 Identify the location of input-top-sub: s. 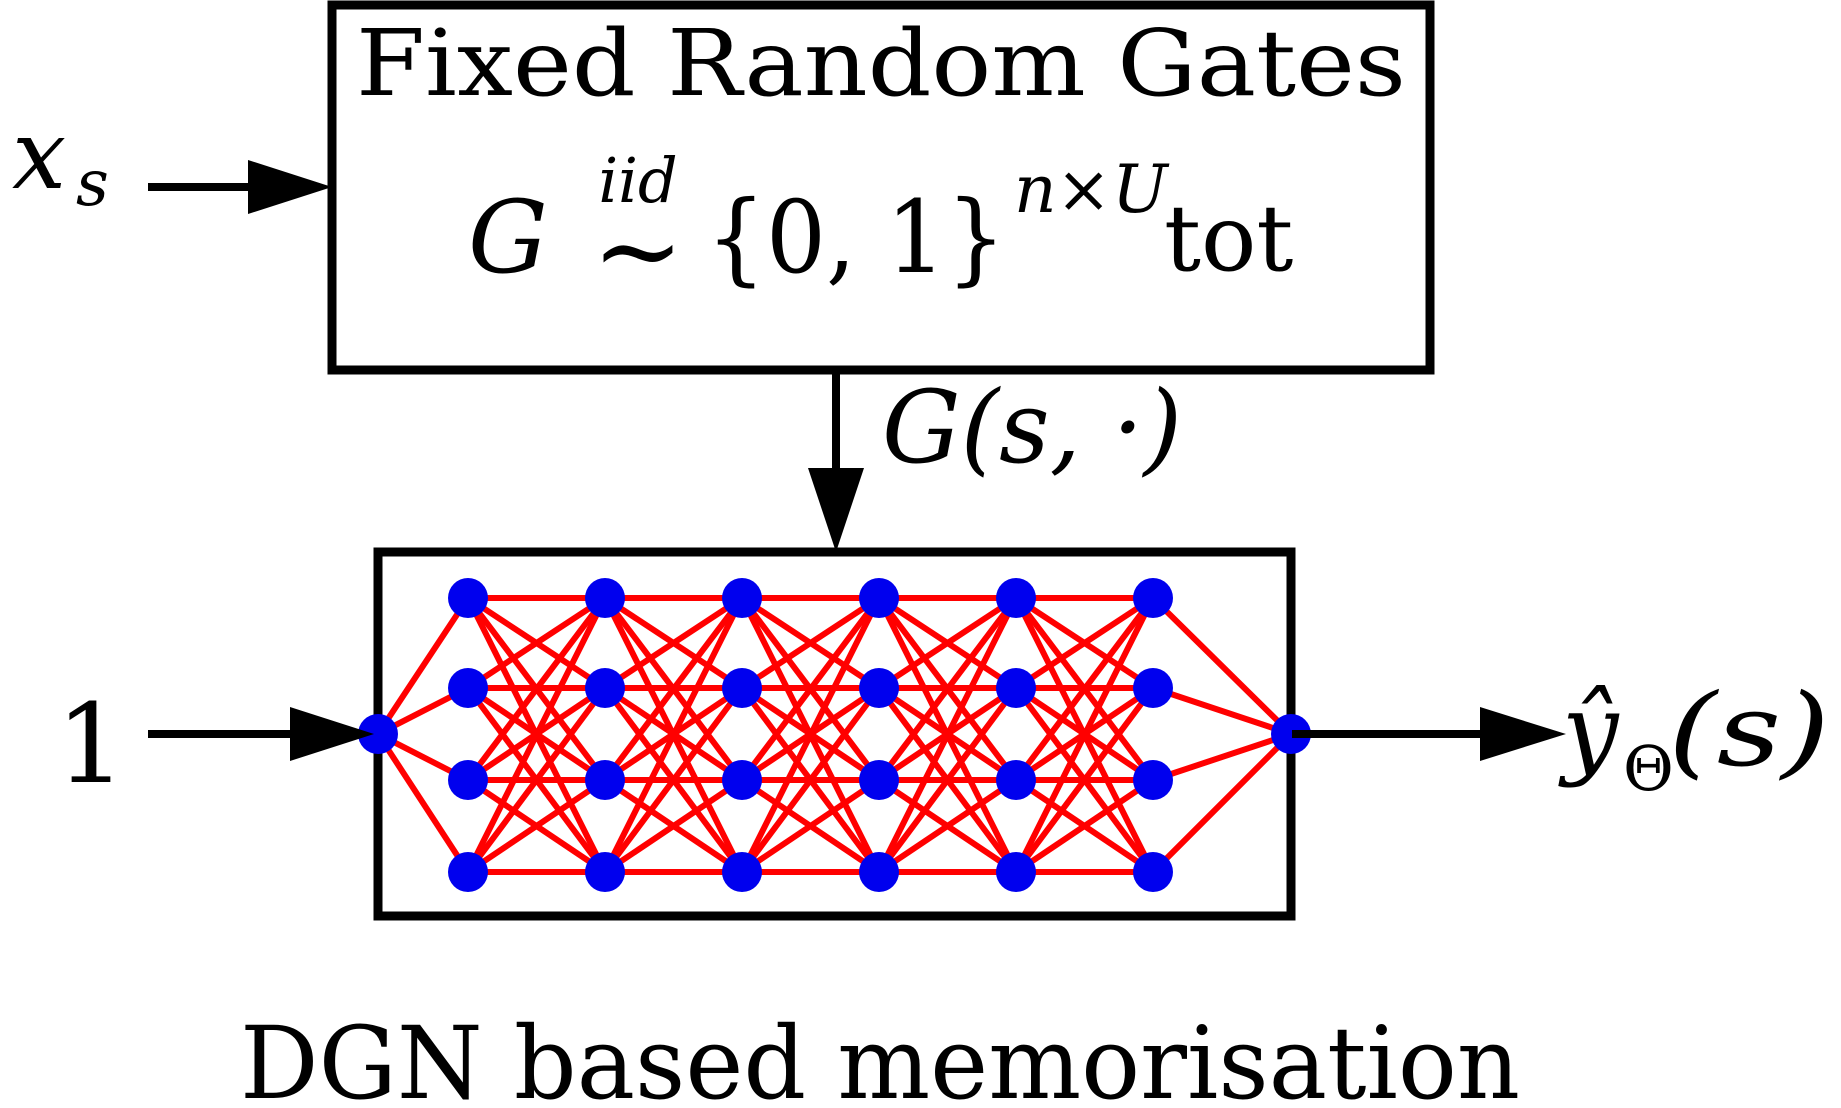
(92, 184).